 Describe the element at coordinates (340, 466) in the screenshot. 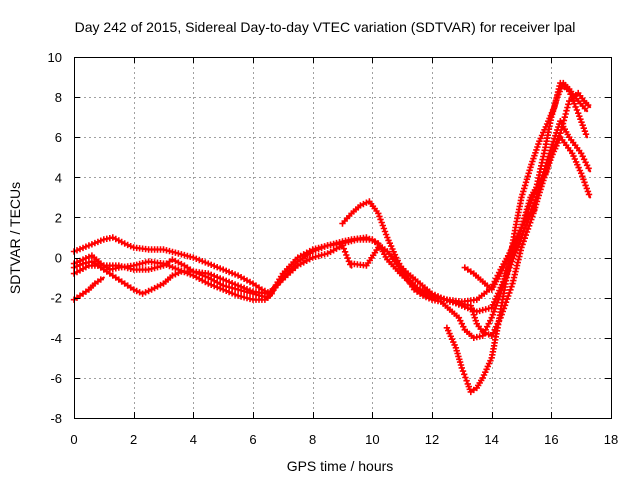

I see `x-axis-label: GPS time / hours` at that location.